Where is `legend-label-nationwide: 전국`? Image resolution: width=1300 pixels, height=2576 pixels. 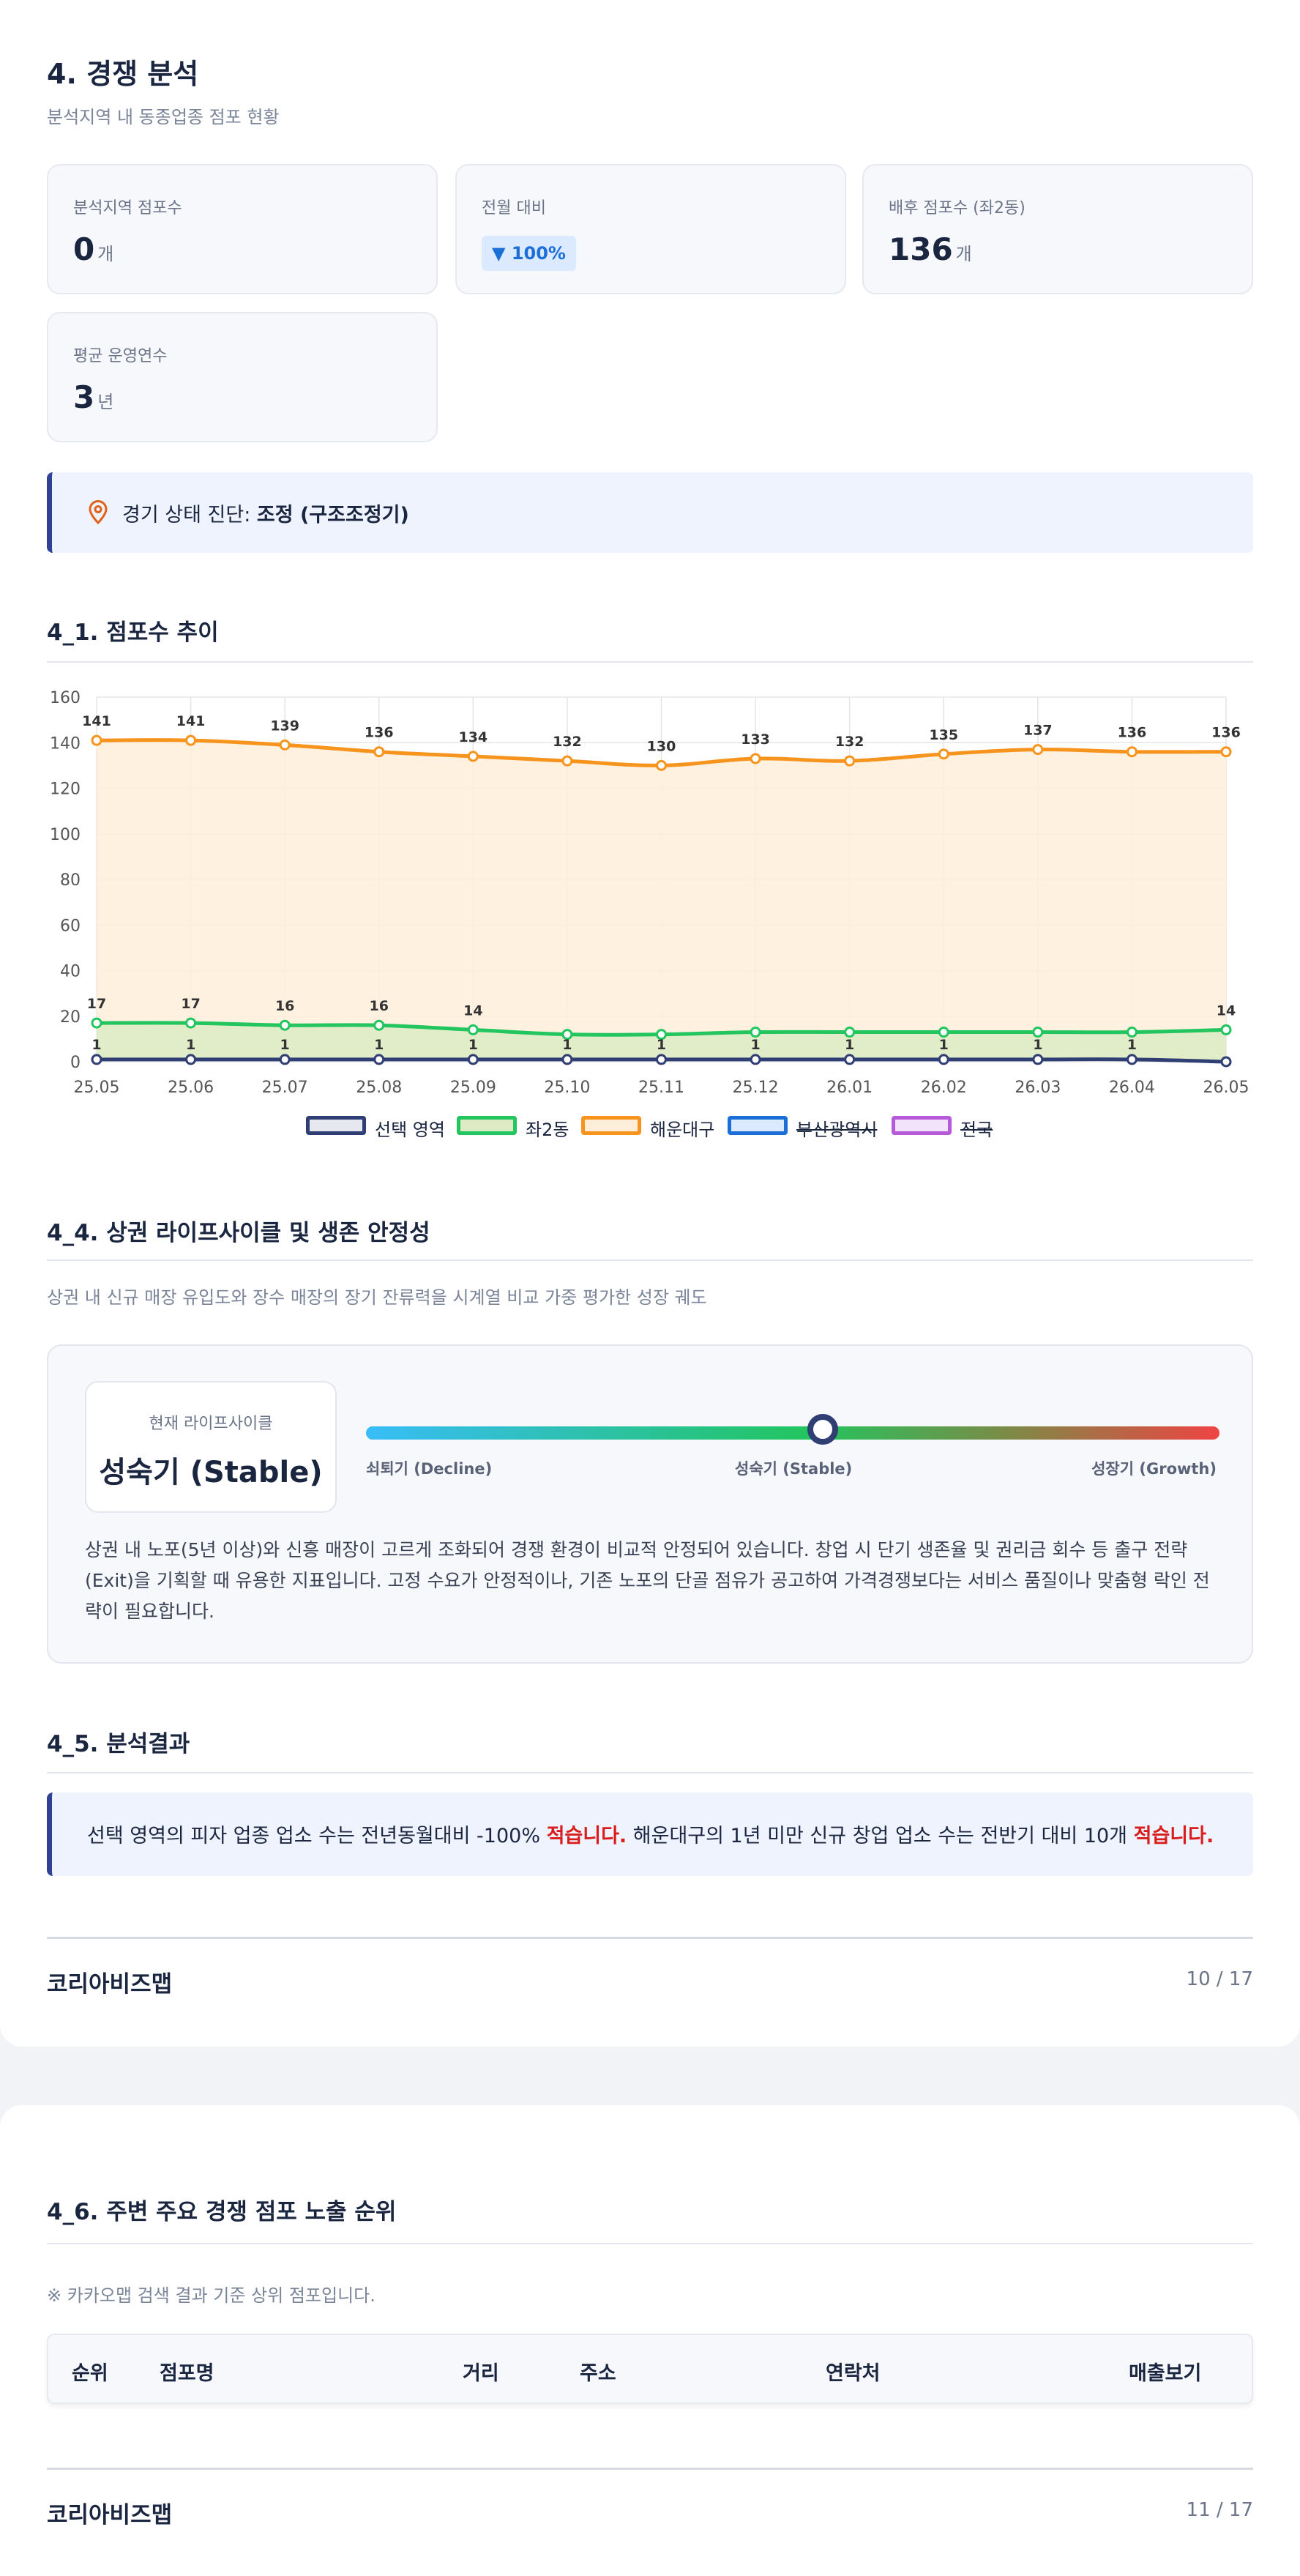 legend-label-nationwide: 전국 is located at coordinates (976, 1130).